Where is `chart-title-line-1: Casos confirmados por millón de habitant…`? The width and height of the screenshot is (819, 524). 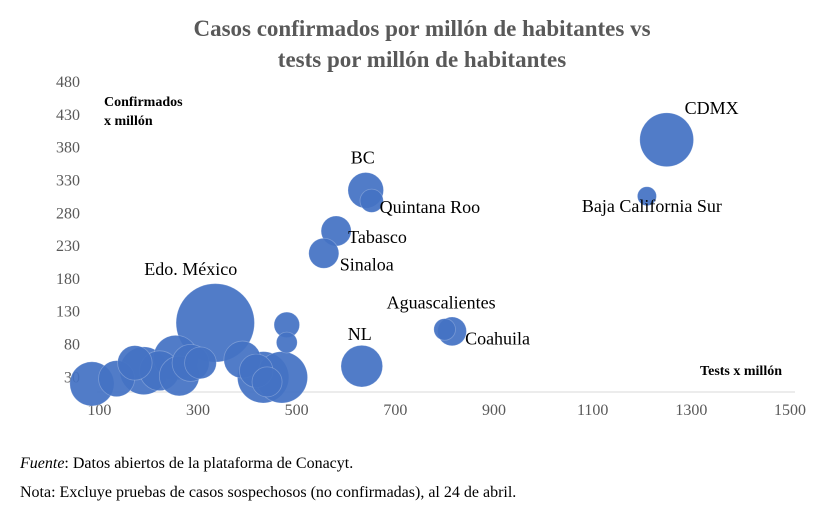
chart-title-line-1: Casos confirmados por millón de habitant… is located at coordinates (421, 28).